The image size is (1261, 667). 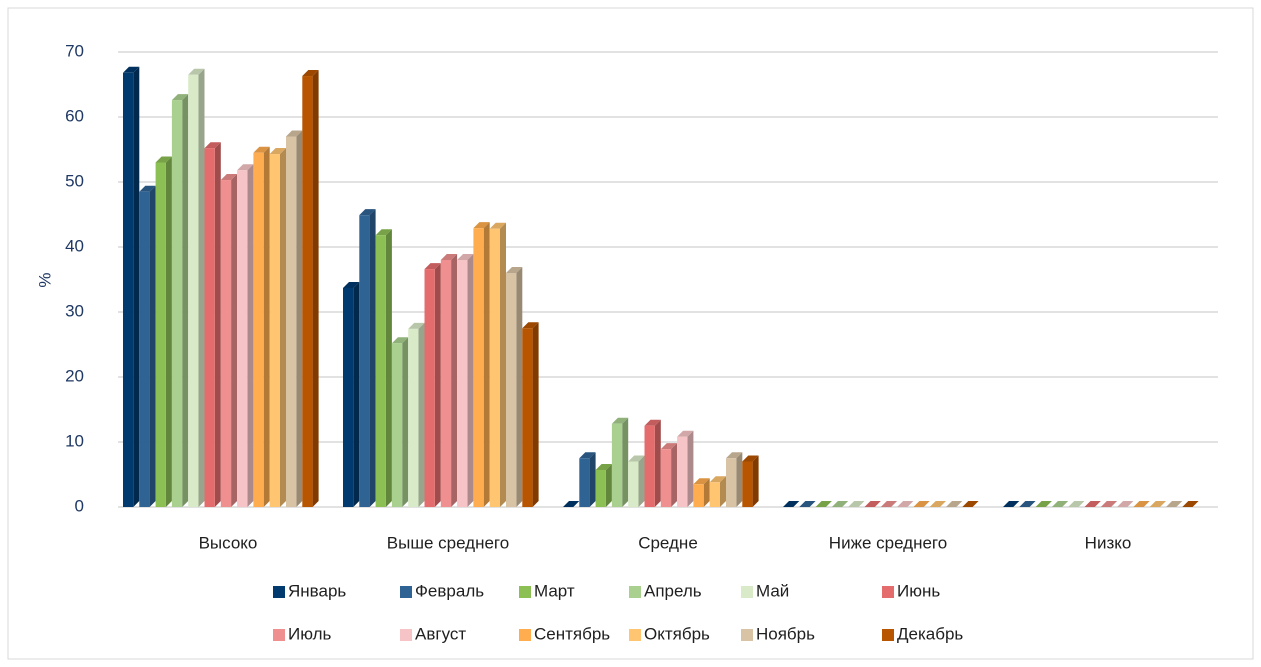 I want to click on legend-label: Ноябрь, so click(x=785, y=633).